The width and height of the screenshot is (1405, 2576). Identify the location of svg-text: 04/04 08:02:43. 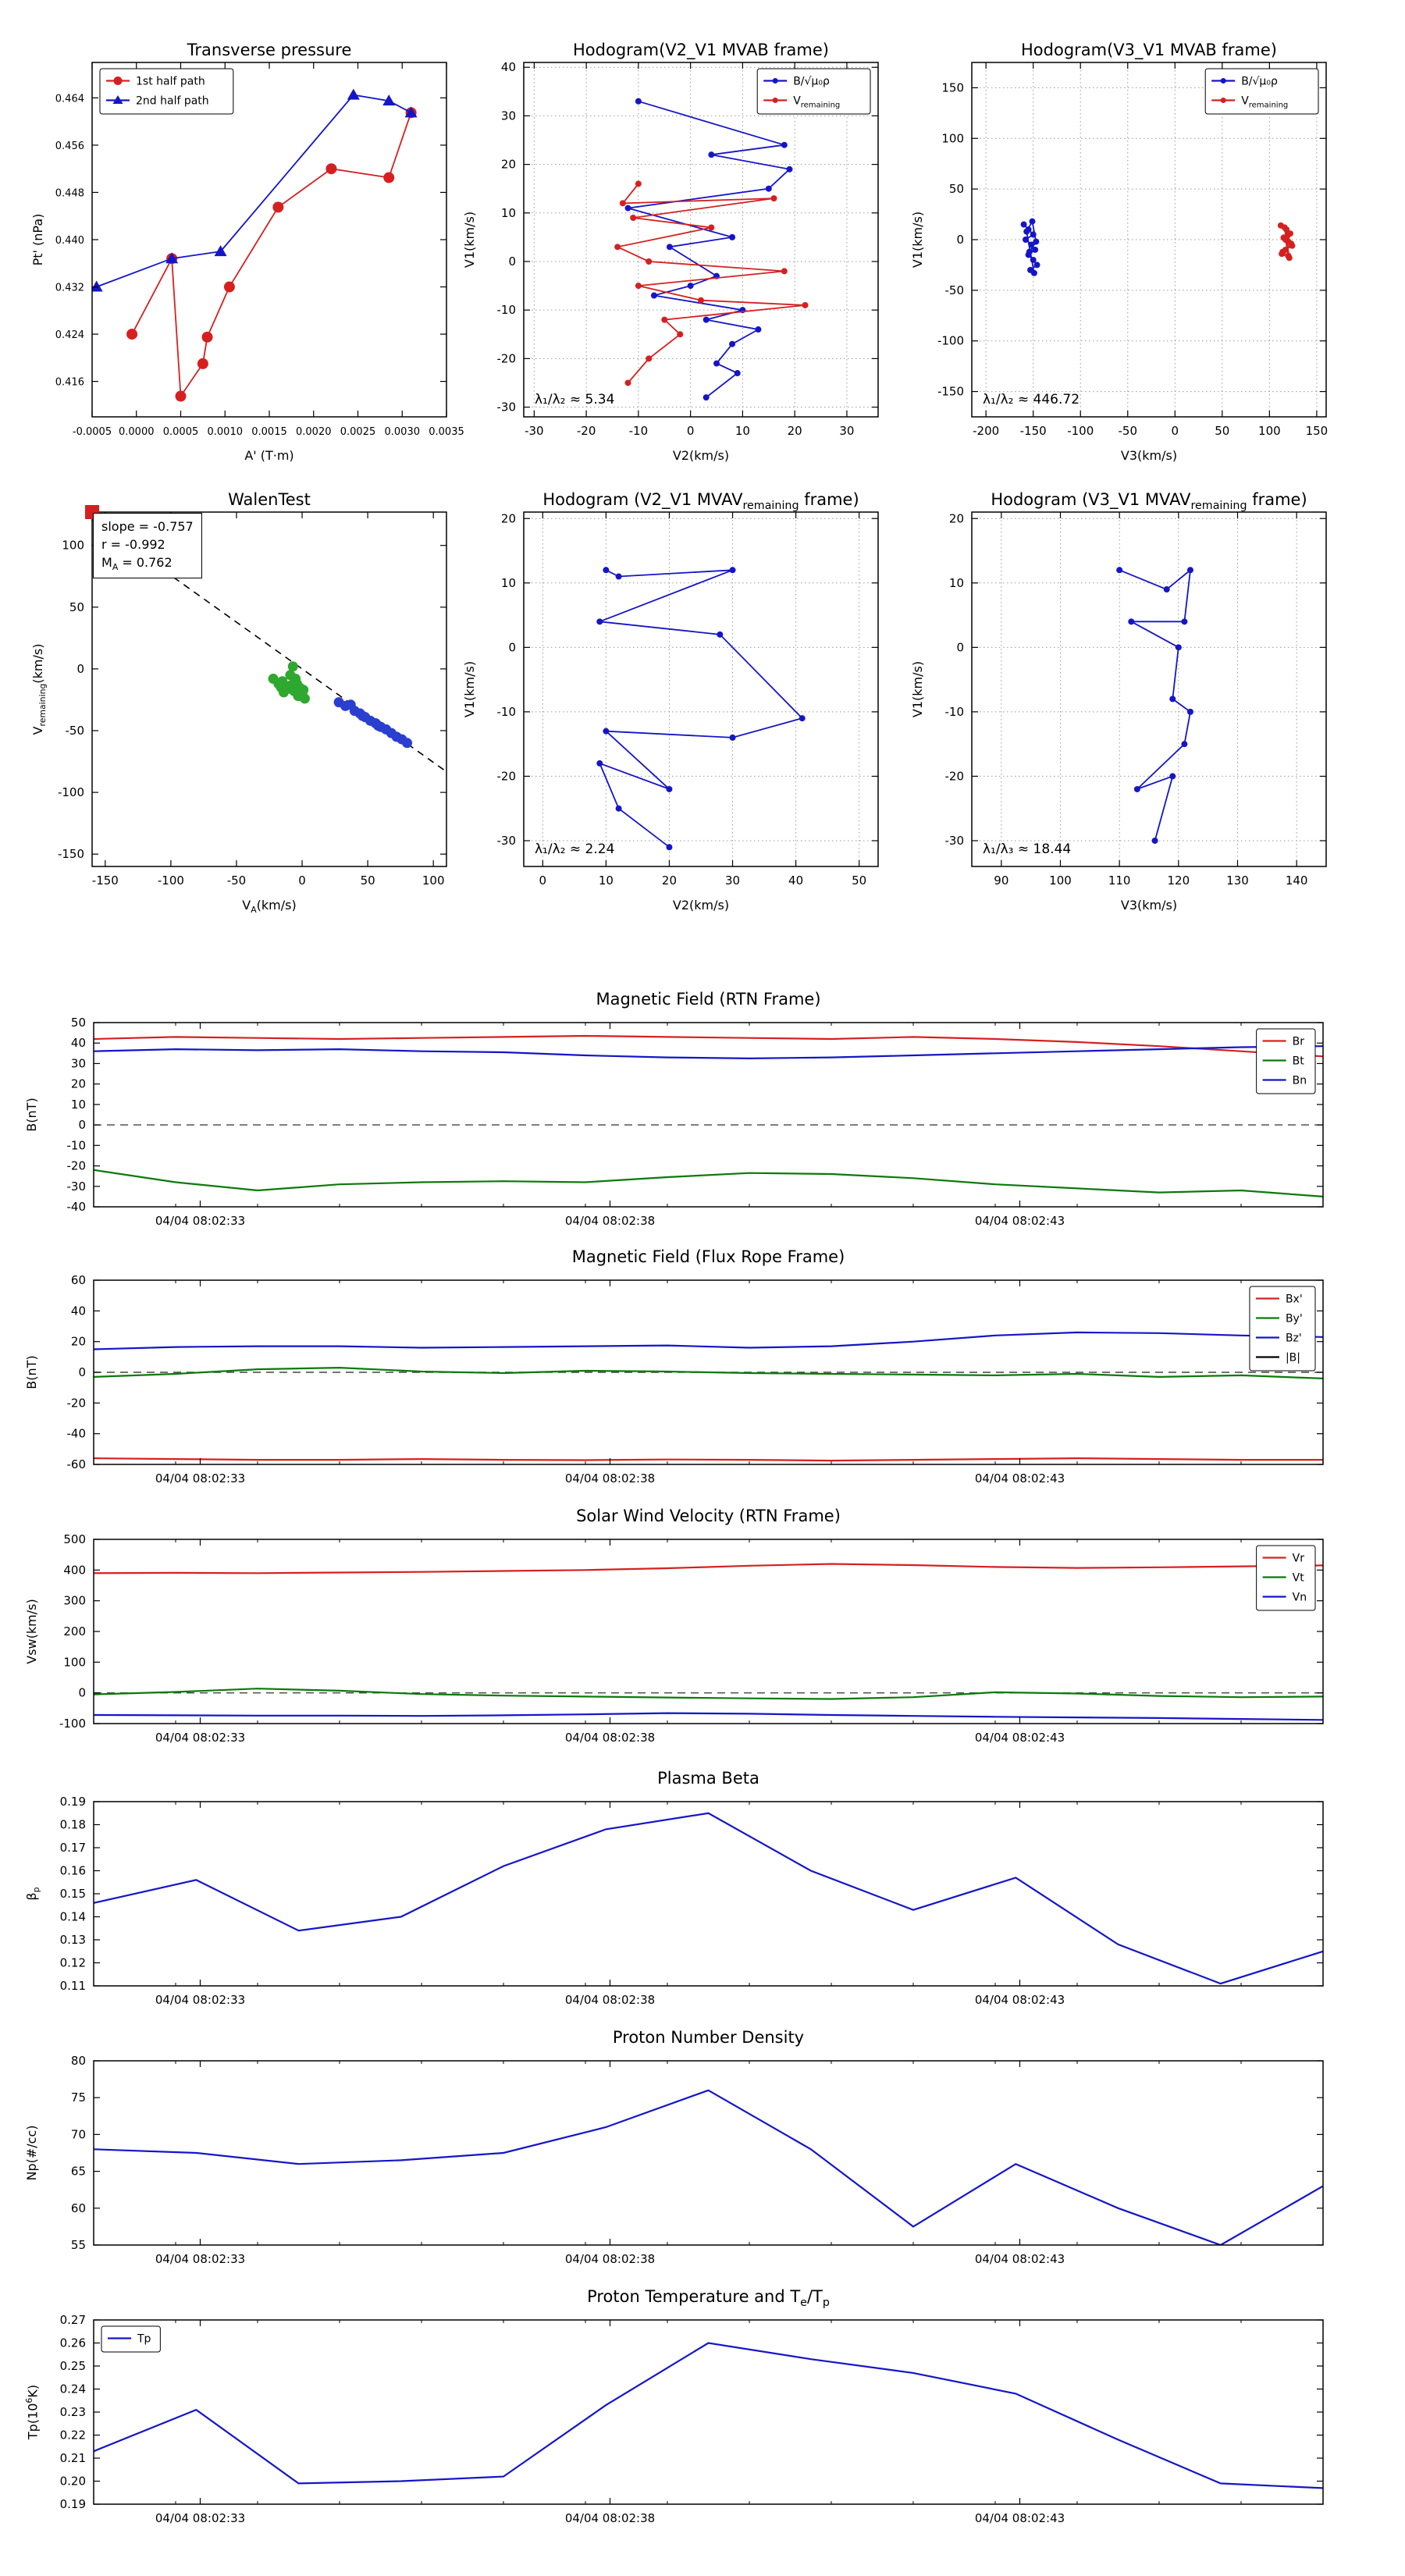
(1020, 1221).